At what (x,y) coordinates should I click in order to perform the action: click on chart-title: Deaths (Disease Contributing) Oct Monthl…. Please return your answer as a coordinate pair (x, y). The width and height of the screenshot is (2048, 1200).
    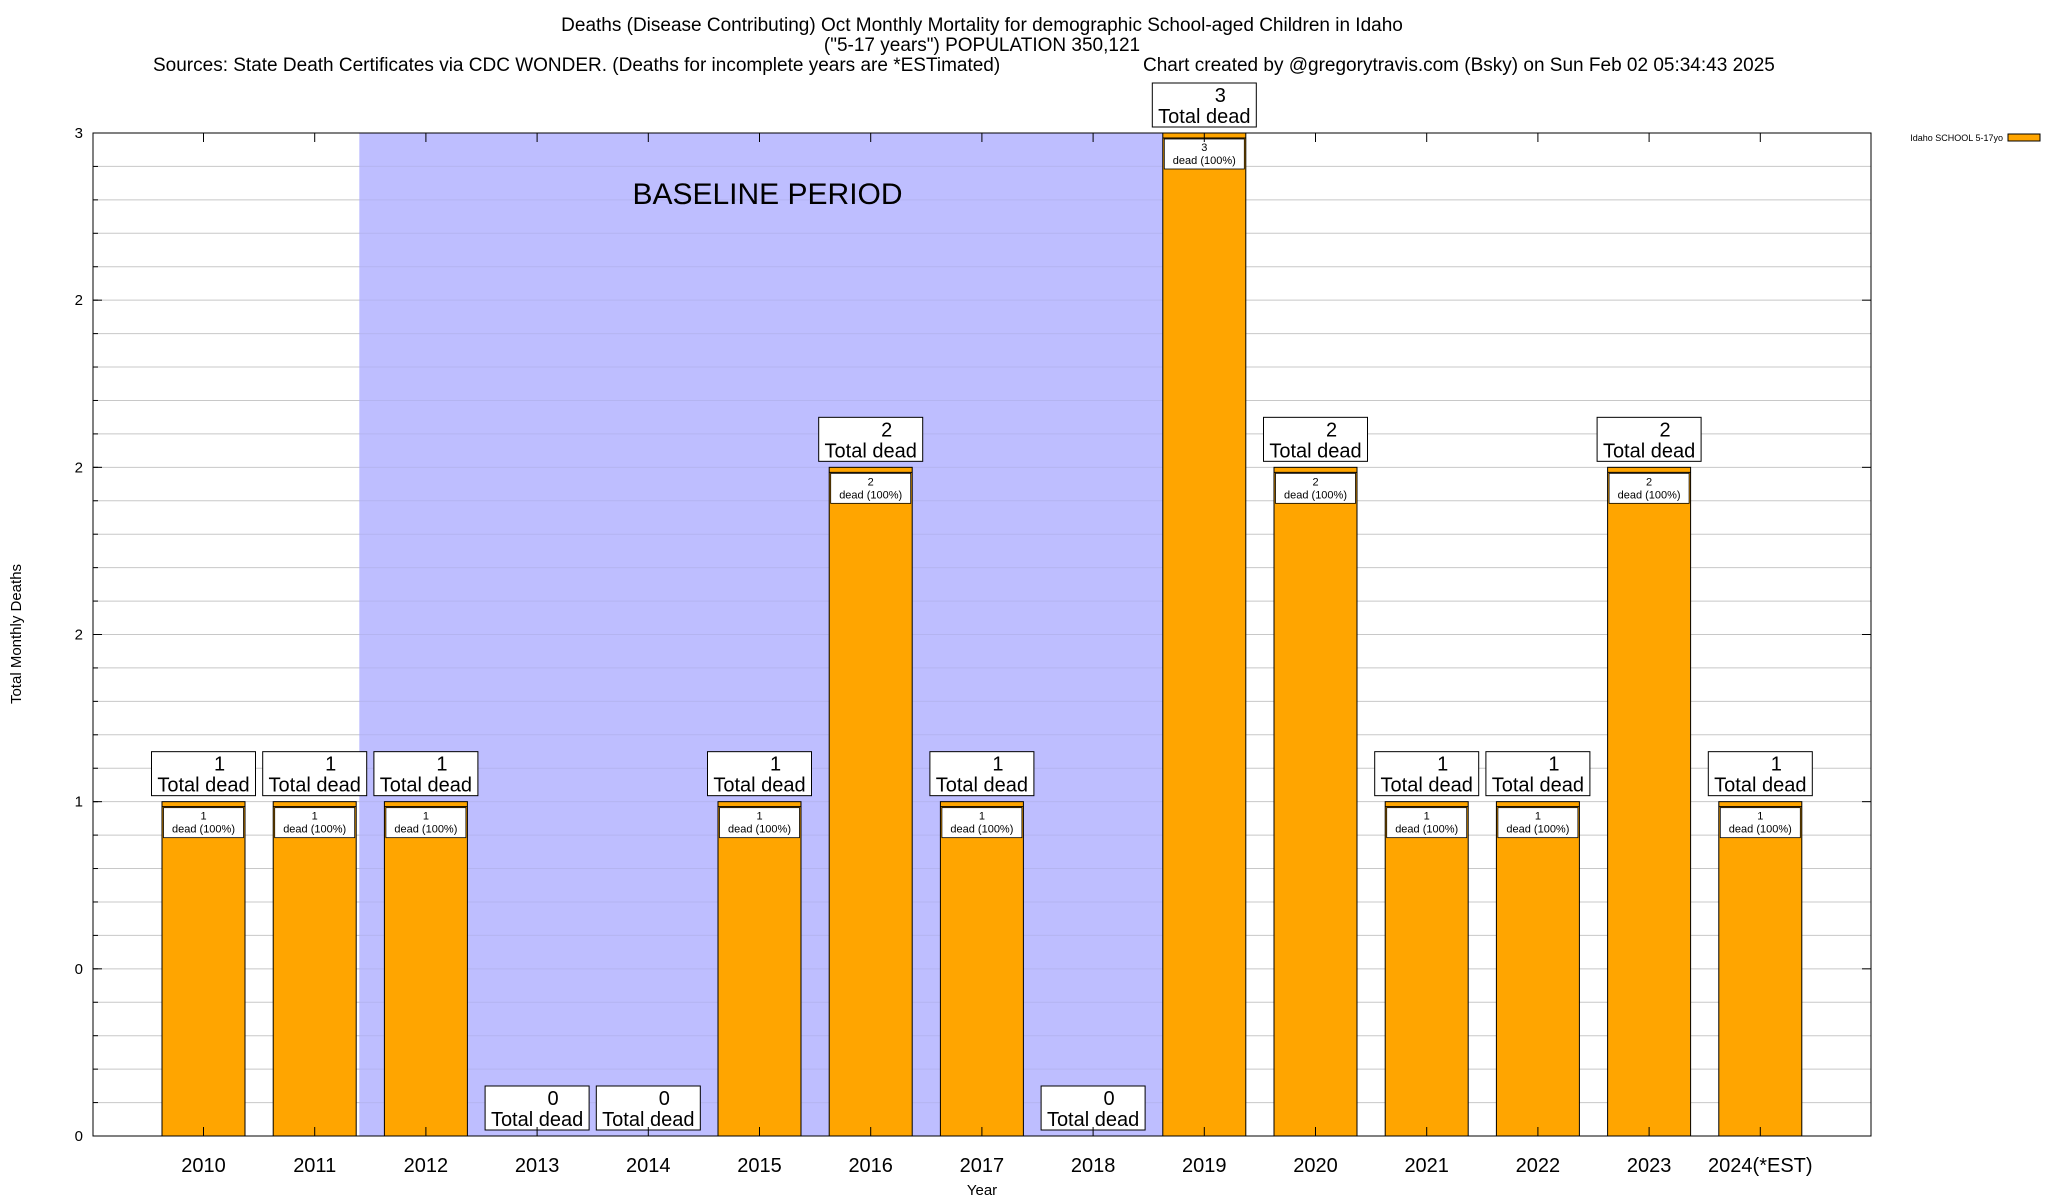
    Looking at the image, I should click on (982, 25).